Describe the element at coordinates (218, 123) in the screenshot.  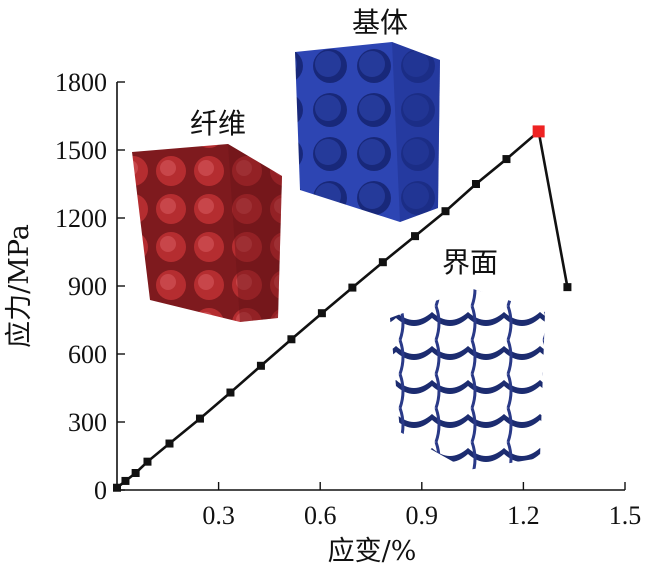
I see `fiber-label: 纤维` at that location.